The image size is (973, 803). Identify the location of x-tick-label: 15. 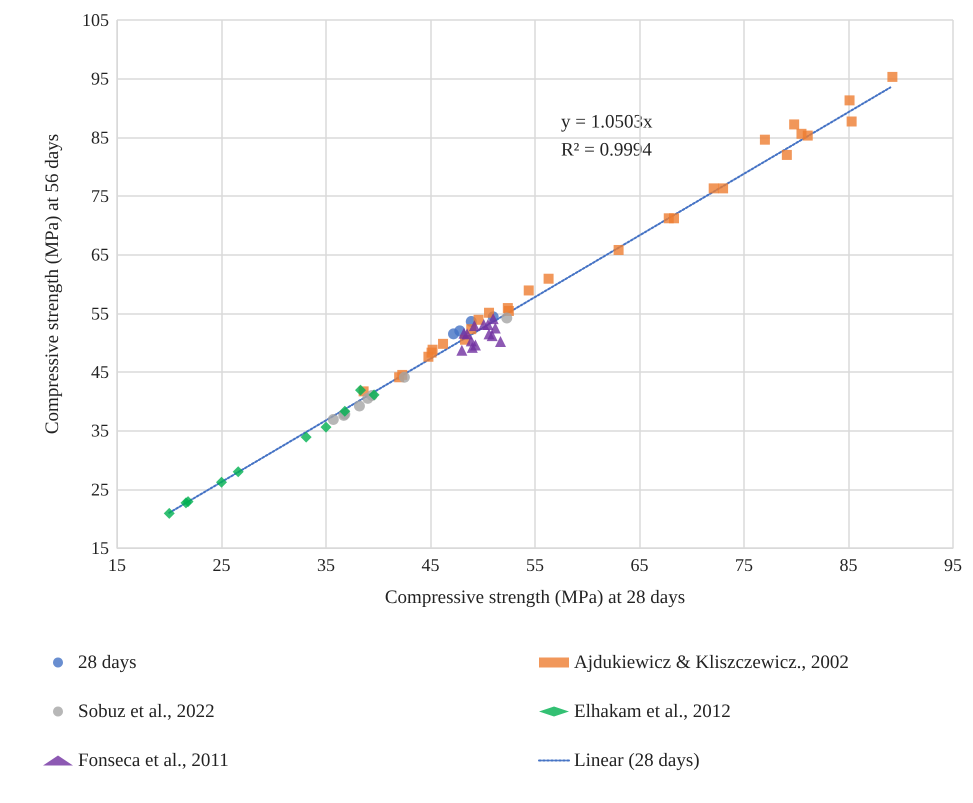
(117, 565).